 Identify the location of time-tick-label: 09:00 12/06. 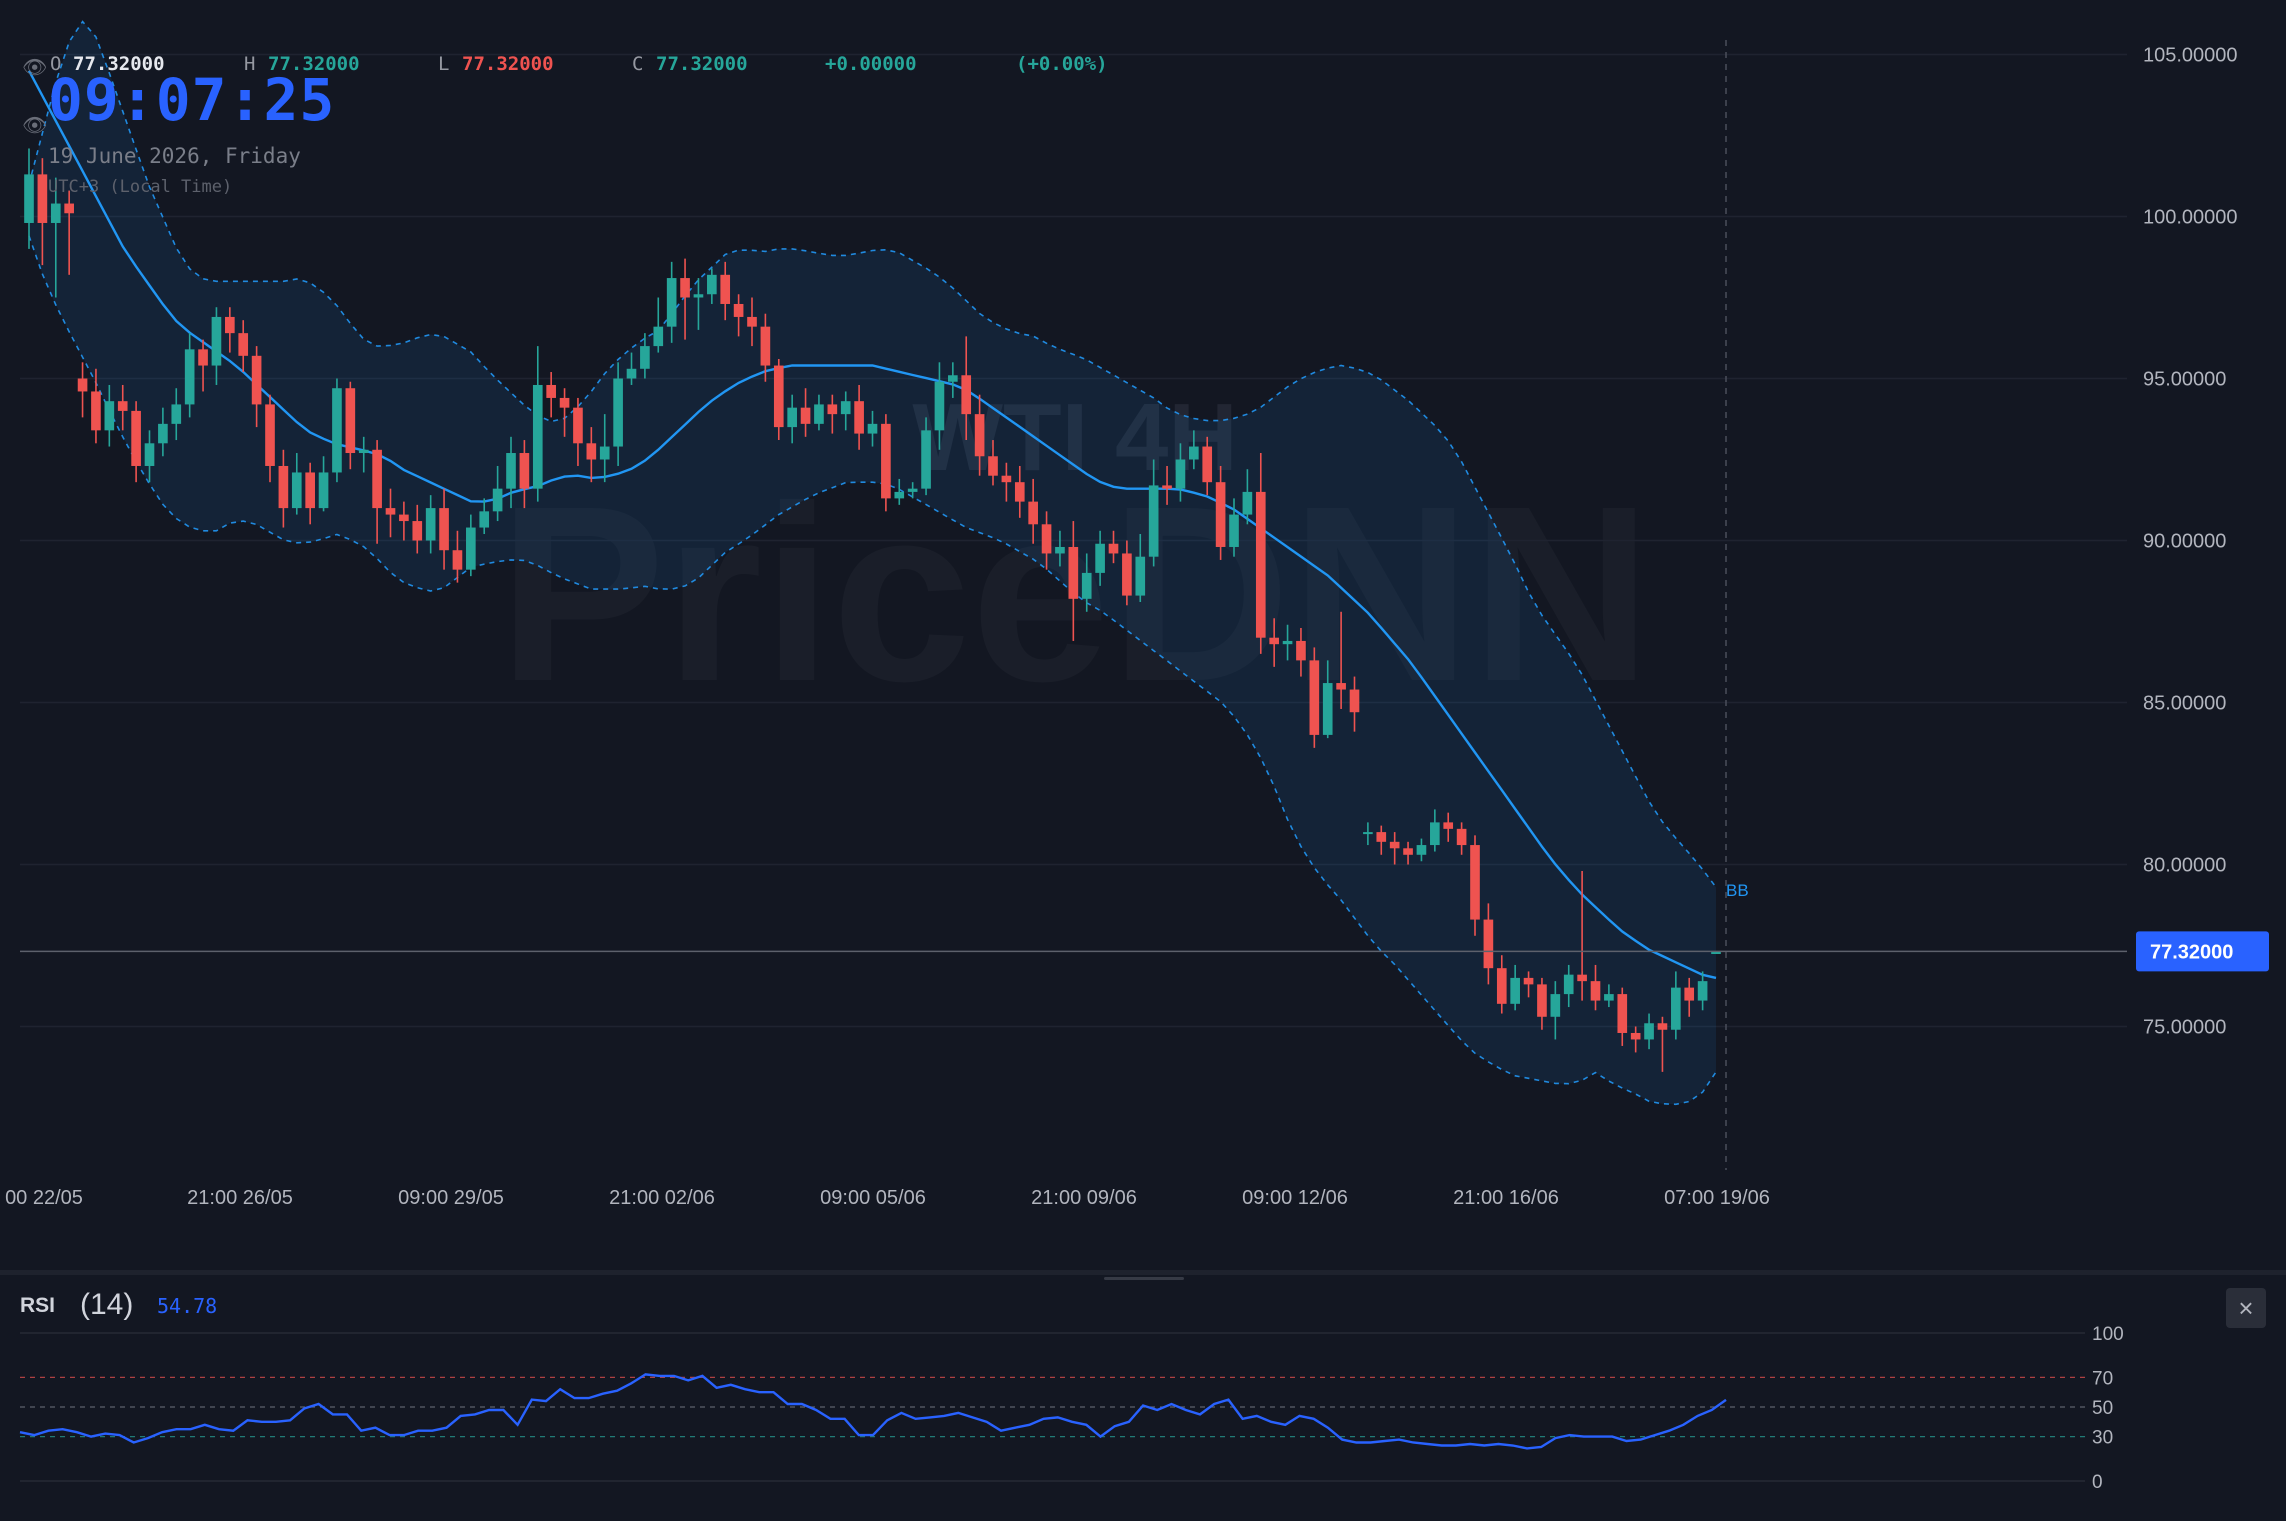
(1295, 1198).